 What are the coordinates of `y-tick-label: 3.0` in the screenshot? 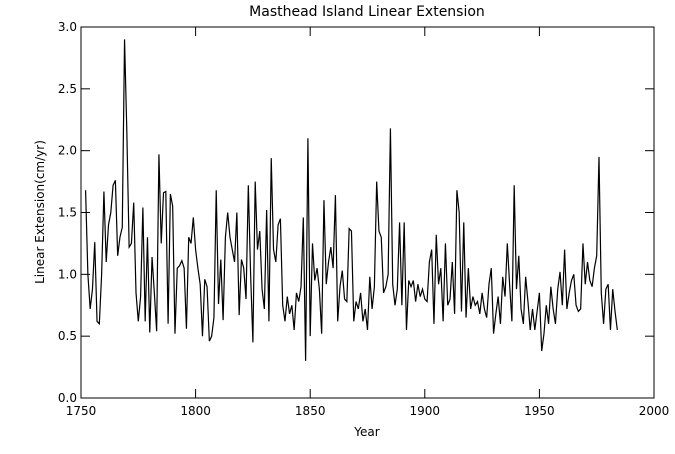 It's located at (67, 27).